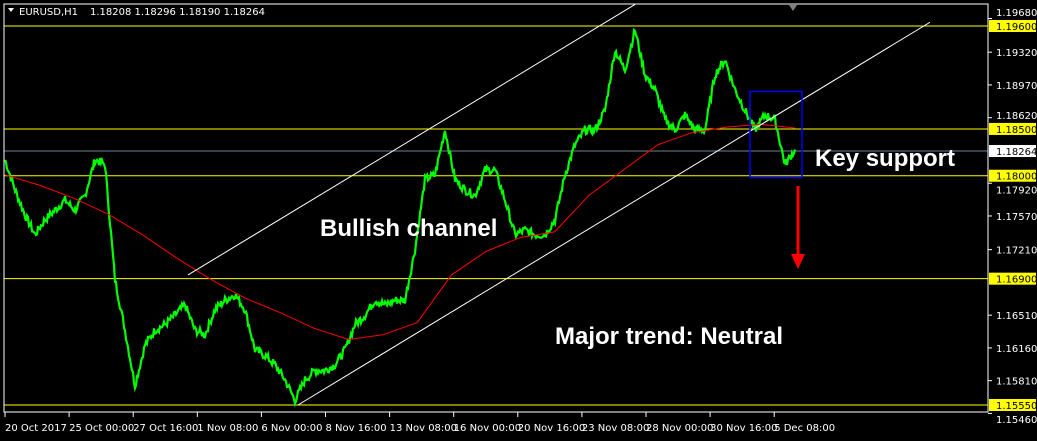 Image resolution: width=1037 pixels, height=441 pixels. Describe the element at coordinates (743, 428) in the screenshot. I see `x-tick-label: 30 Nov 16:00` at that location.